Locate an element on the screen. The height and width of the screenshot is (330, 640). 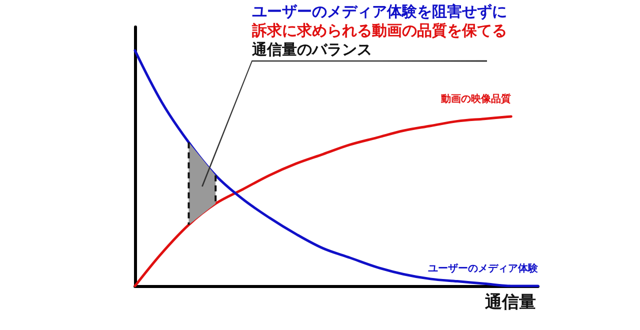
x-axis-title: 通信量 is located at coordinates (510, 302).